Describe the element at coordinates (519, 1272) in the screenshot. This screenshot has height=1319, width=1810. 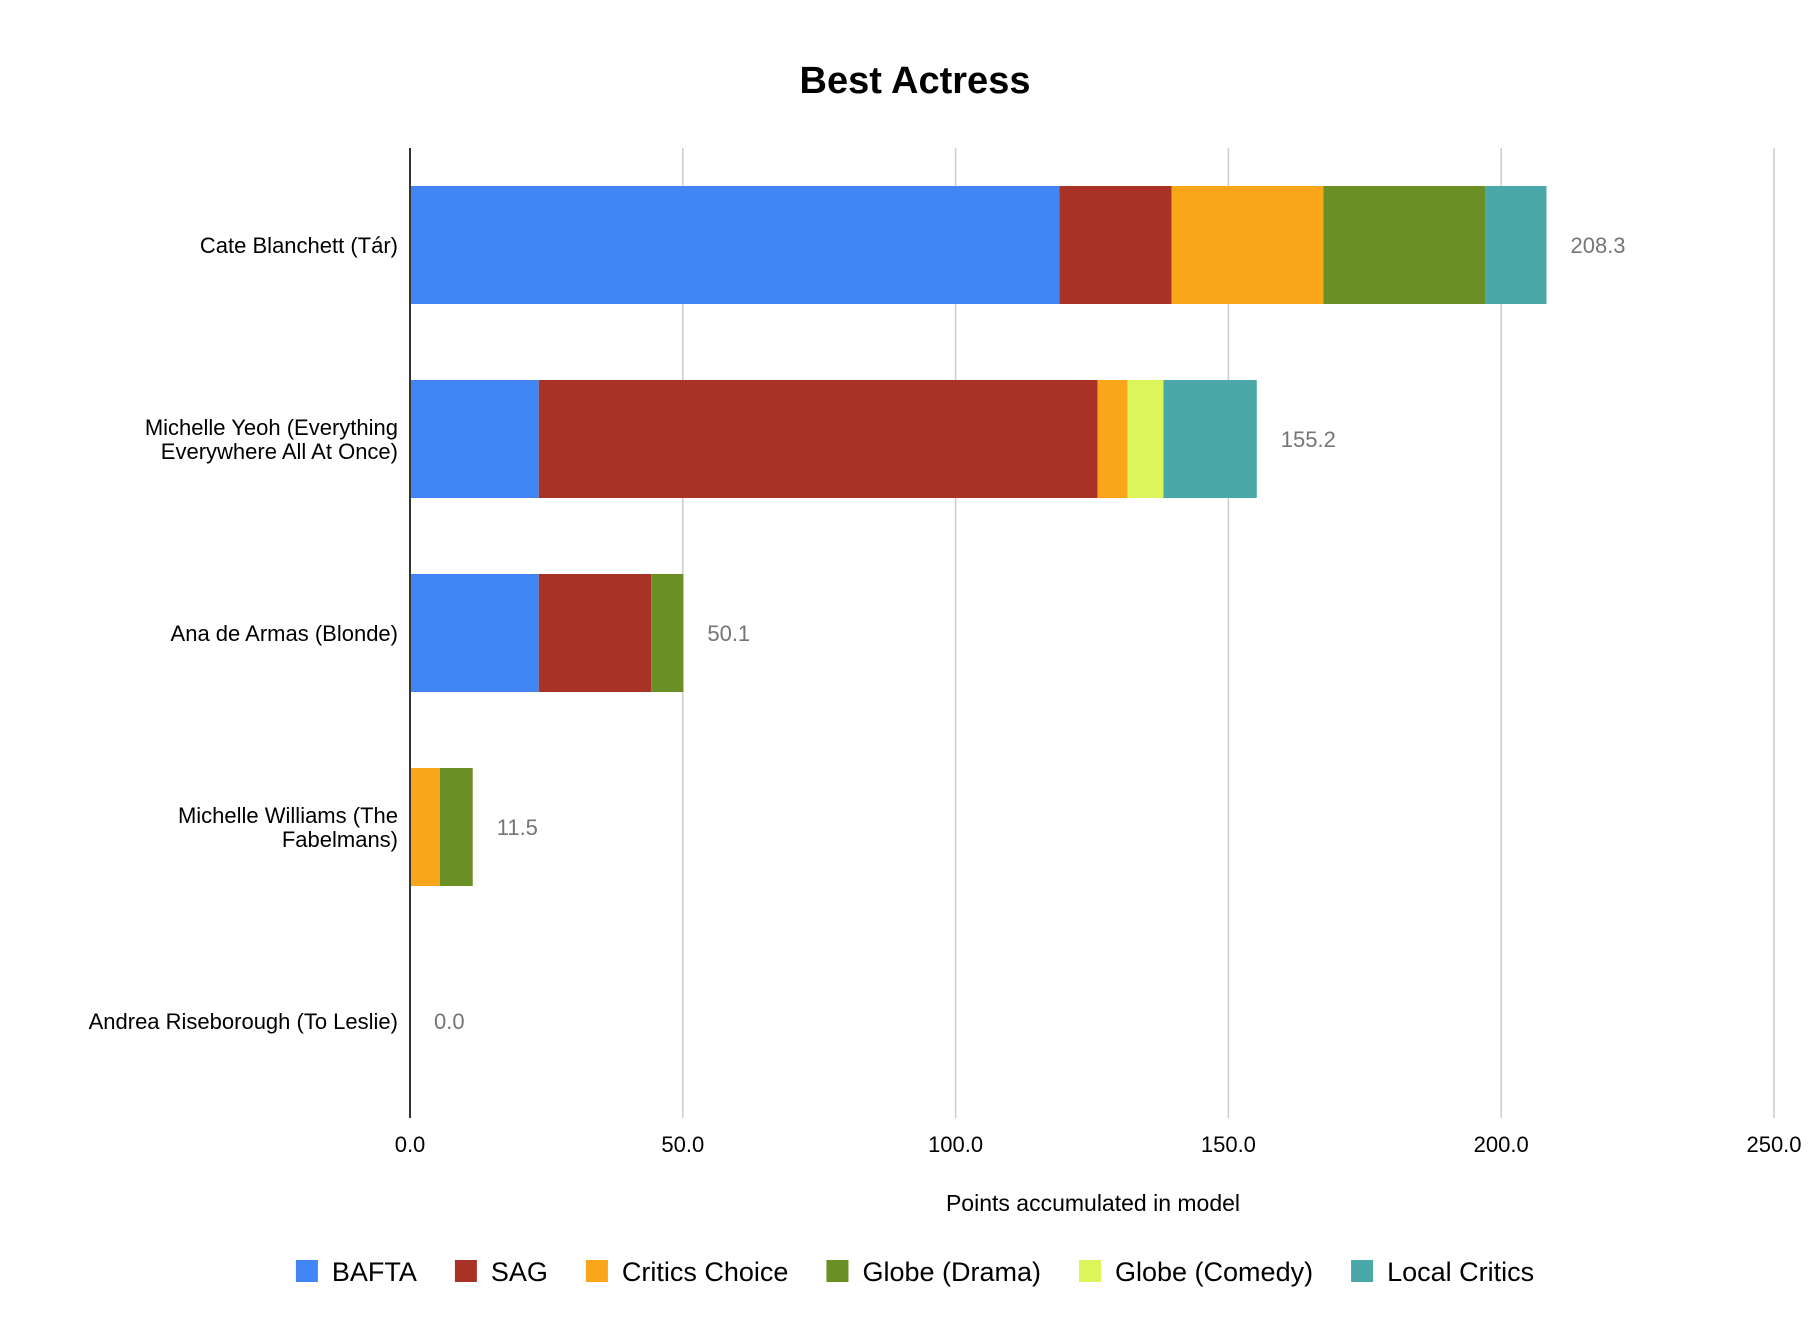
I see `legend-label: SAG` at that location.